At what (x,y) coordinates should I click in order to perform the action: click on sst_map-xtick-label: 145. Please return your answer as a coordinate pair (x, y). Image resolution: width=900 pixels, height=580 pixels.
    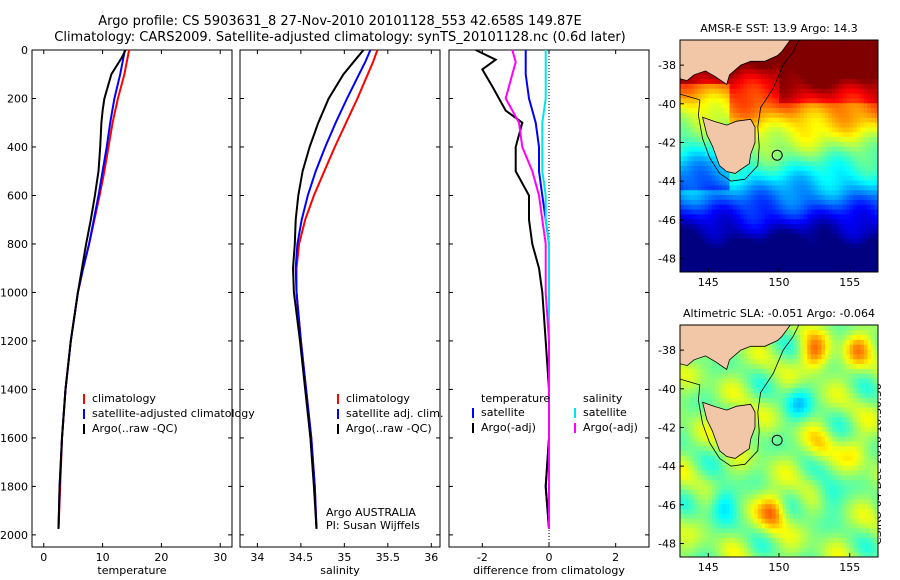
    Looking at the image, I should click on (708, 282).